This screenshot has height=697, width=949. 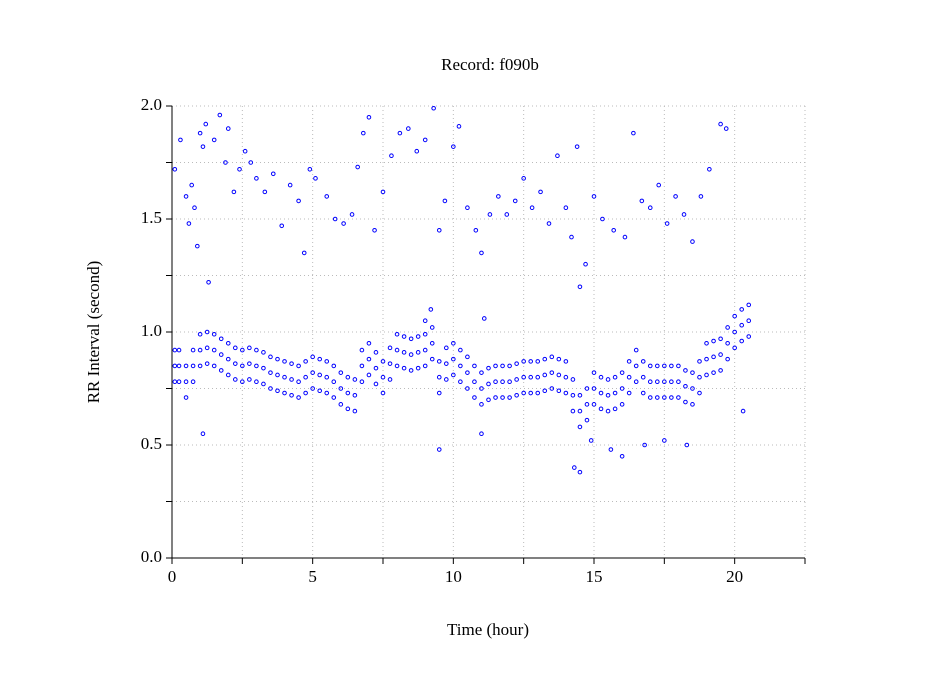 What do you see at coordinates (734, 576) in the screenshot?
I see `x-tick-label: 20` at bounding box center [734, 576].